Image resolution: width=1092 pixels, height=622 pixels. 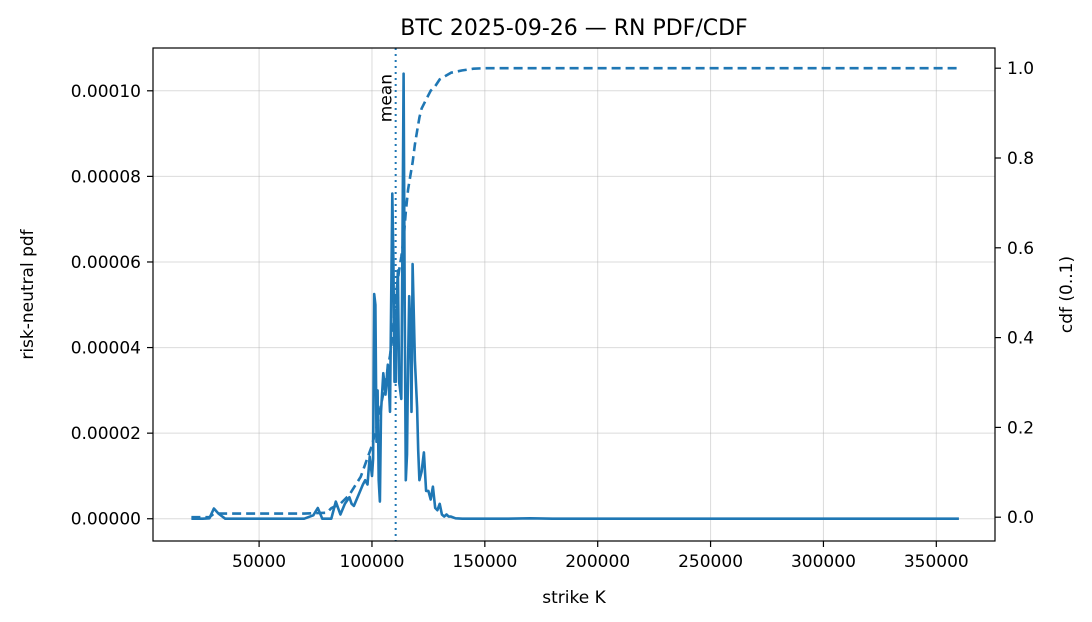 What do you see at coordinates (936, 562) in the screenshot?
I see `x-tick-label: 350000` at bounding box center [936, 562].